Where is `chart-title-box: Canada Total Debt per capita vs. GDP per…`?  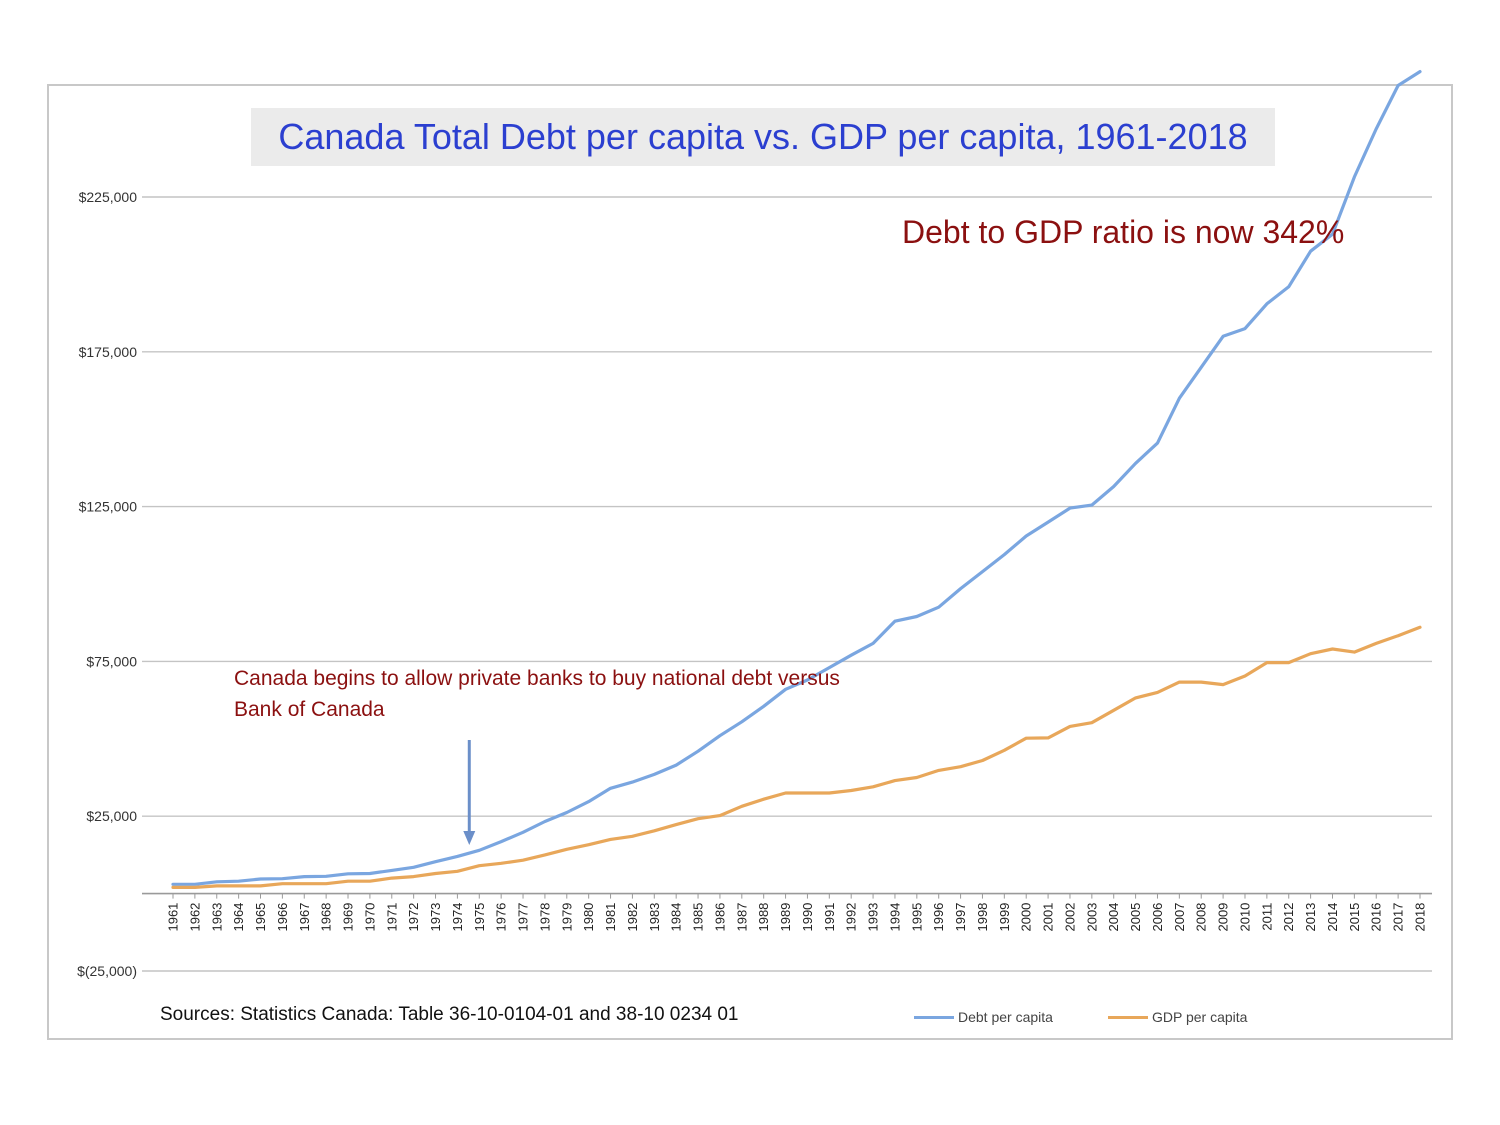 chart-title-box: Canada Total Debt per capita vs. GDP per… is located at coordinates (763, 137).